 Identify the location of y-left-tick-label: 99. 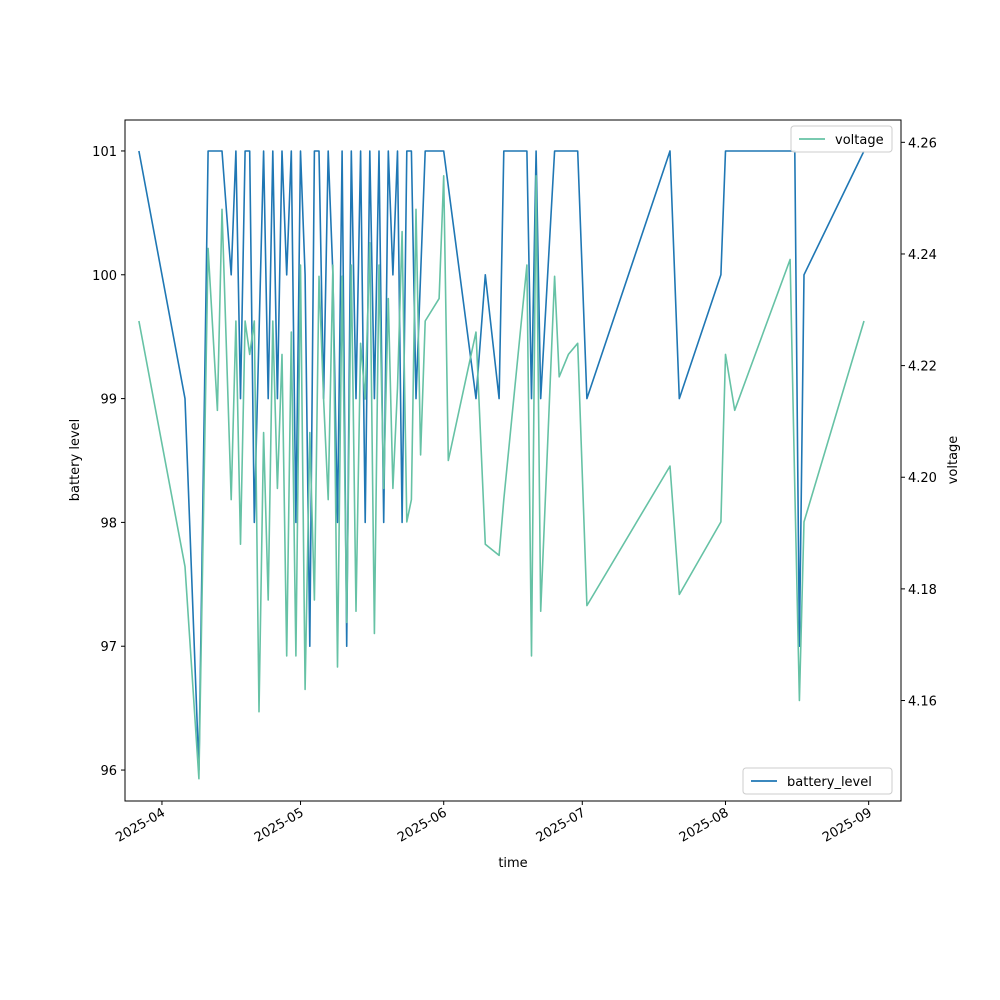
(108, 400).